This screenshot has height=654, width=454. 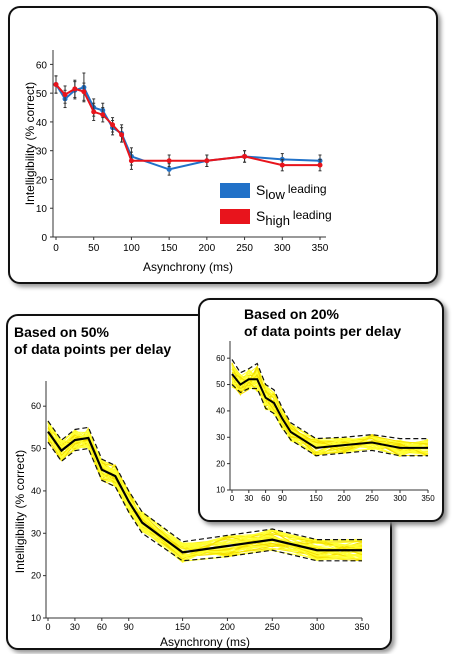 What do you see at coordinates (61, 332) in the screenshot?
I see `title-line-1: Based on 50%` at bounding box center [61, 332].